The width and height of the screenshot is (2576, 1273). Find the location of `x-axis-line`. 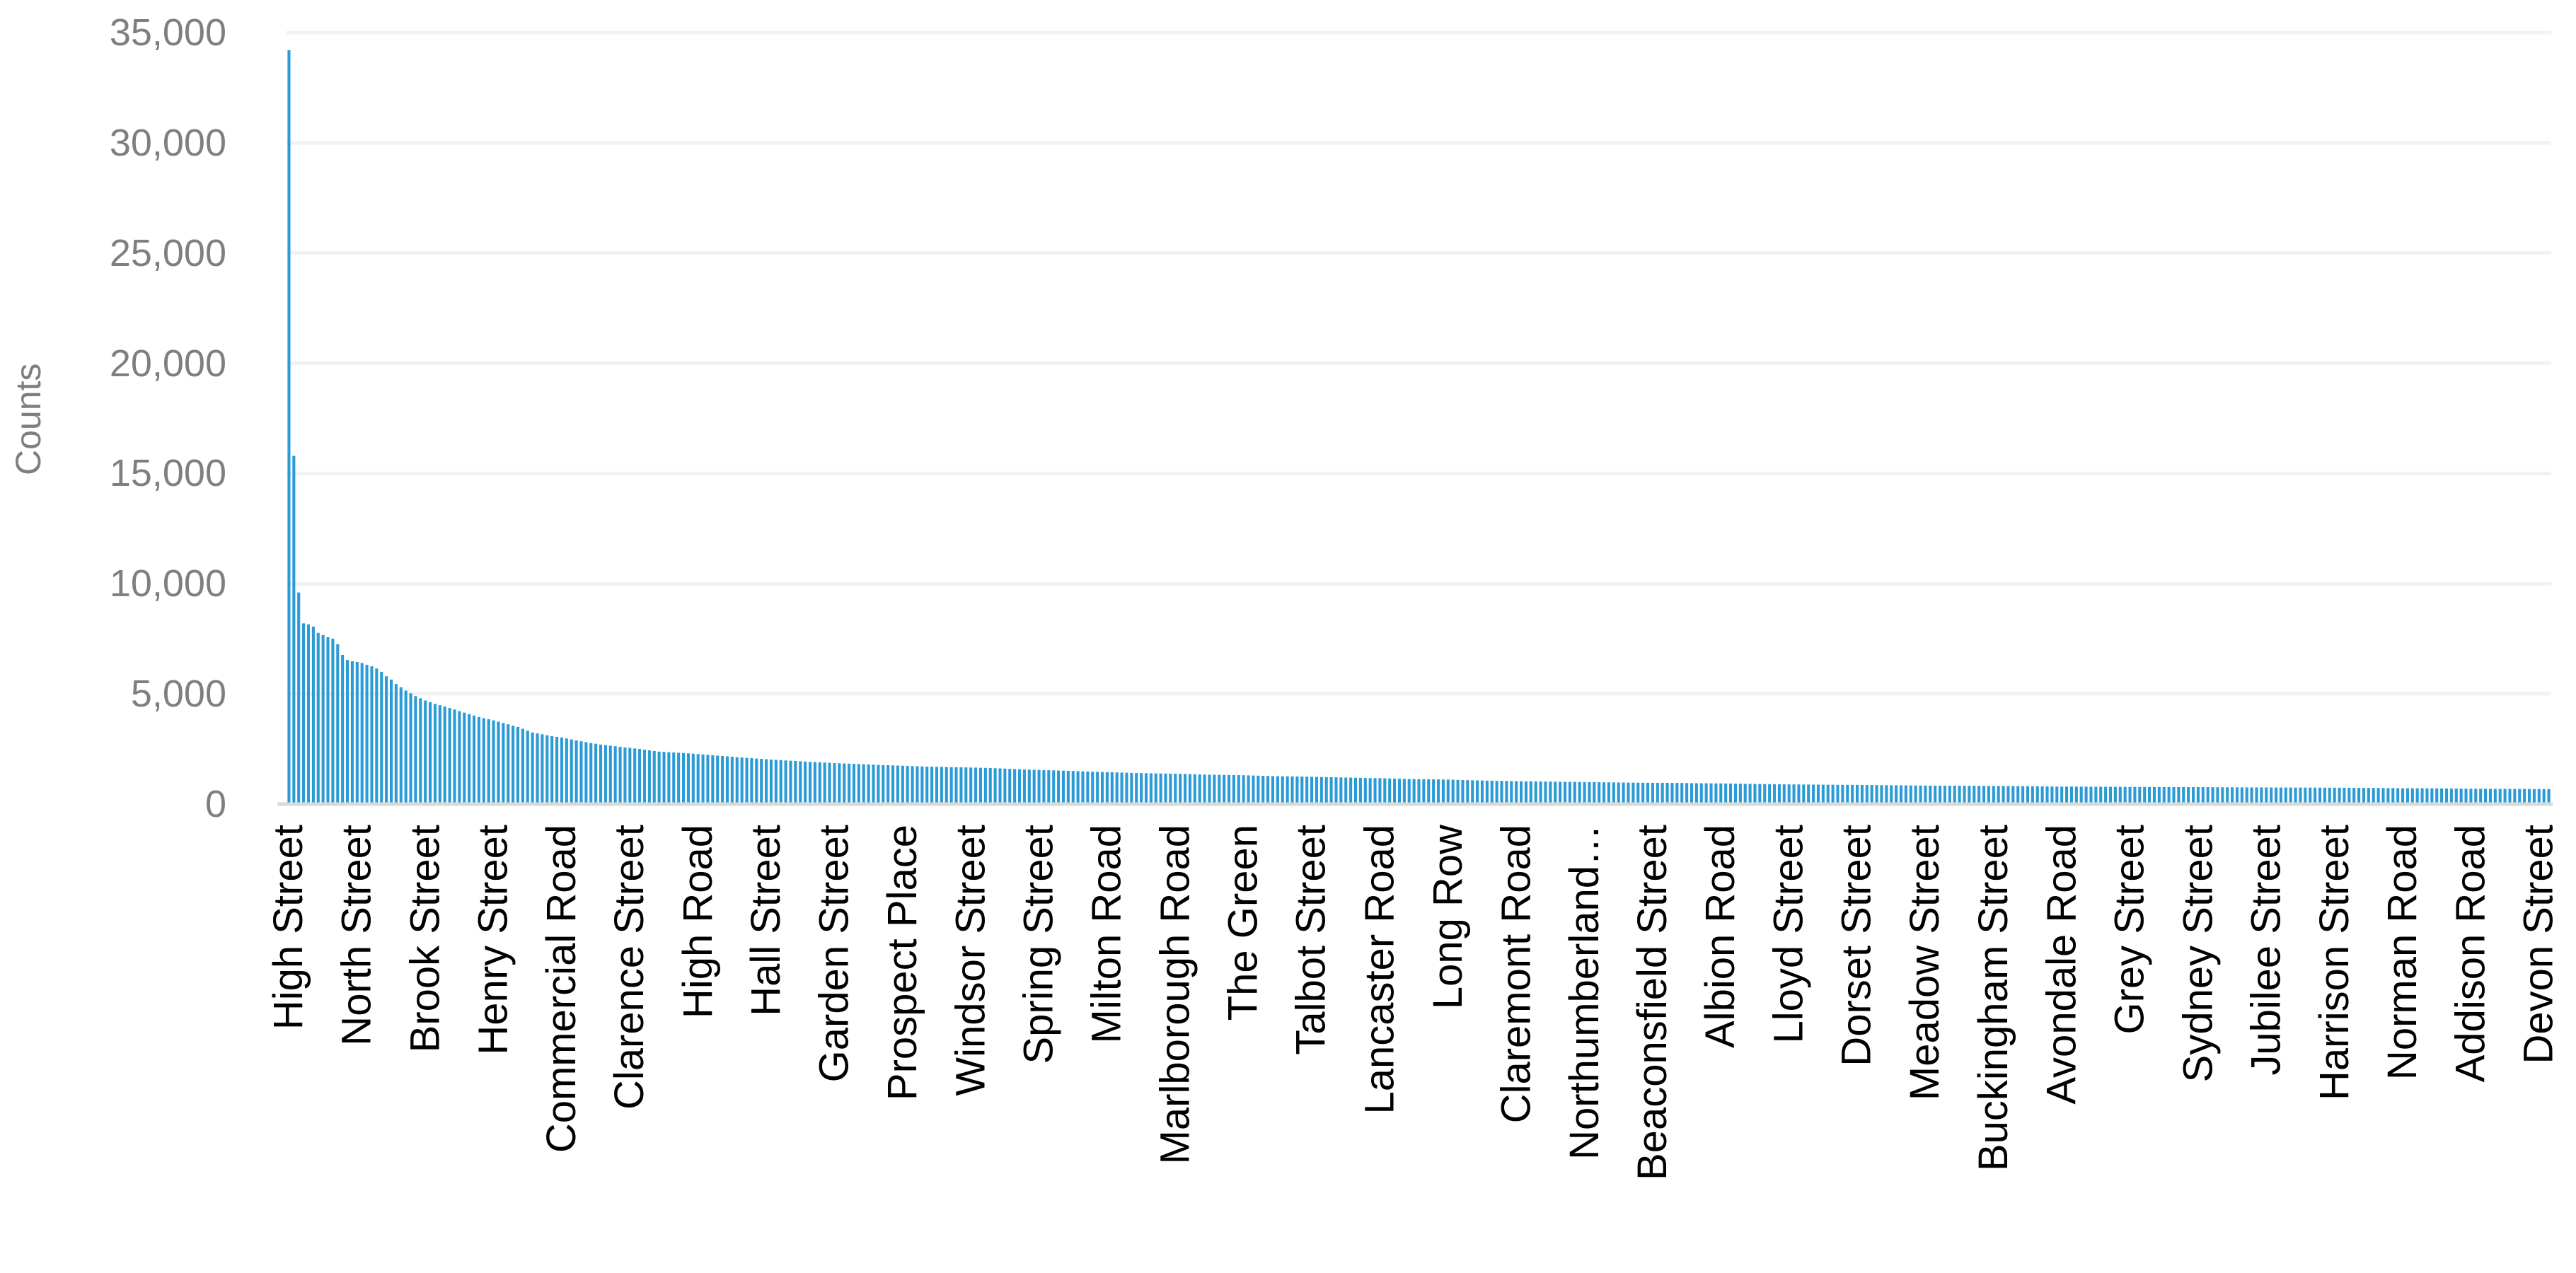

x-axis-line is located at coordinates (1415, 804).